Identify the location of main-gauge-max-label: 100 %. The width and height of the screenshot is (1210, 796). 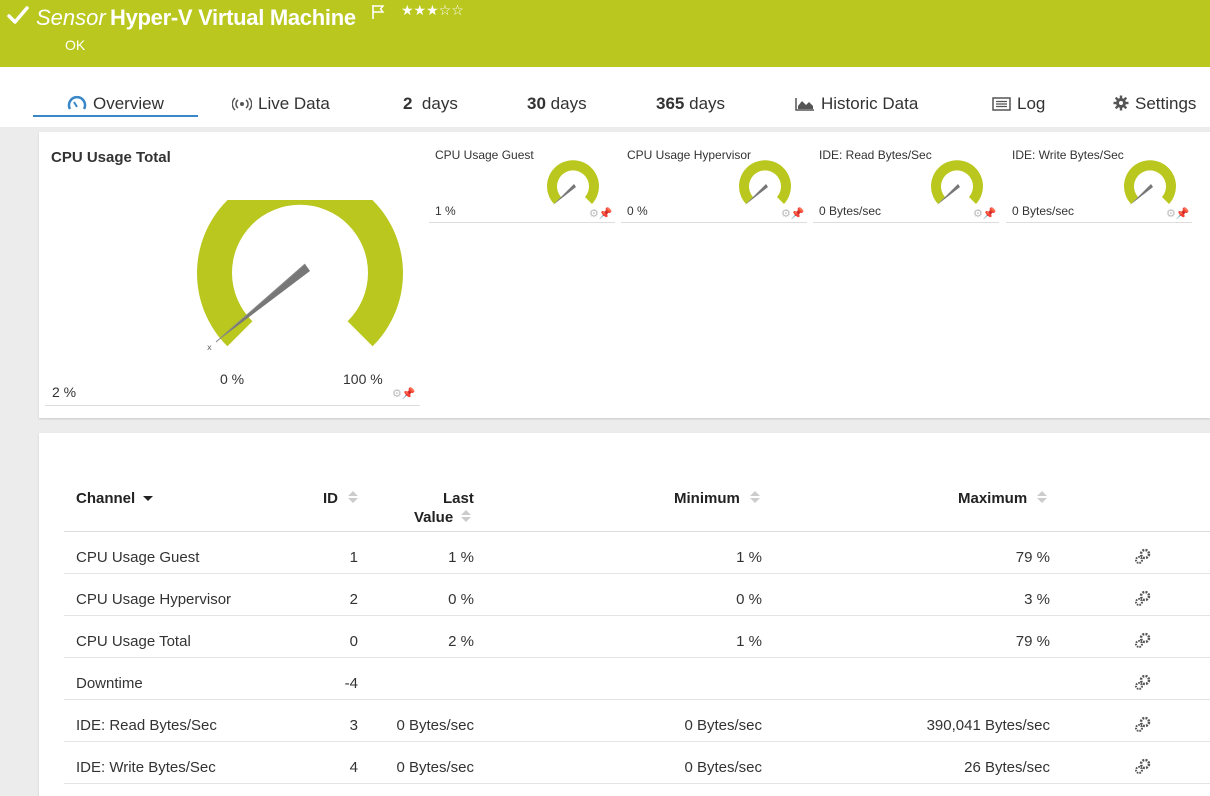
(363, 379).